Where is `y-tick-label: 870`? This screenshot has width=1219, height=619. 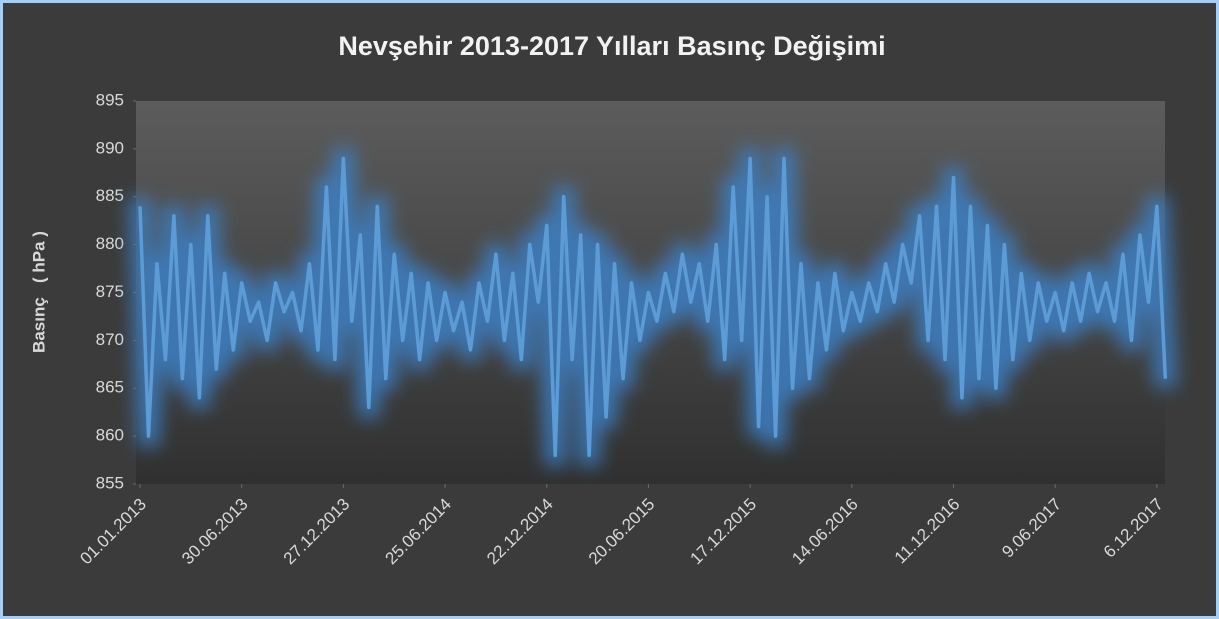 y-tick-label: 870 is located at coordinates (110, 339).